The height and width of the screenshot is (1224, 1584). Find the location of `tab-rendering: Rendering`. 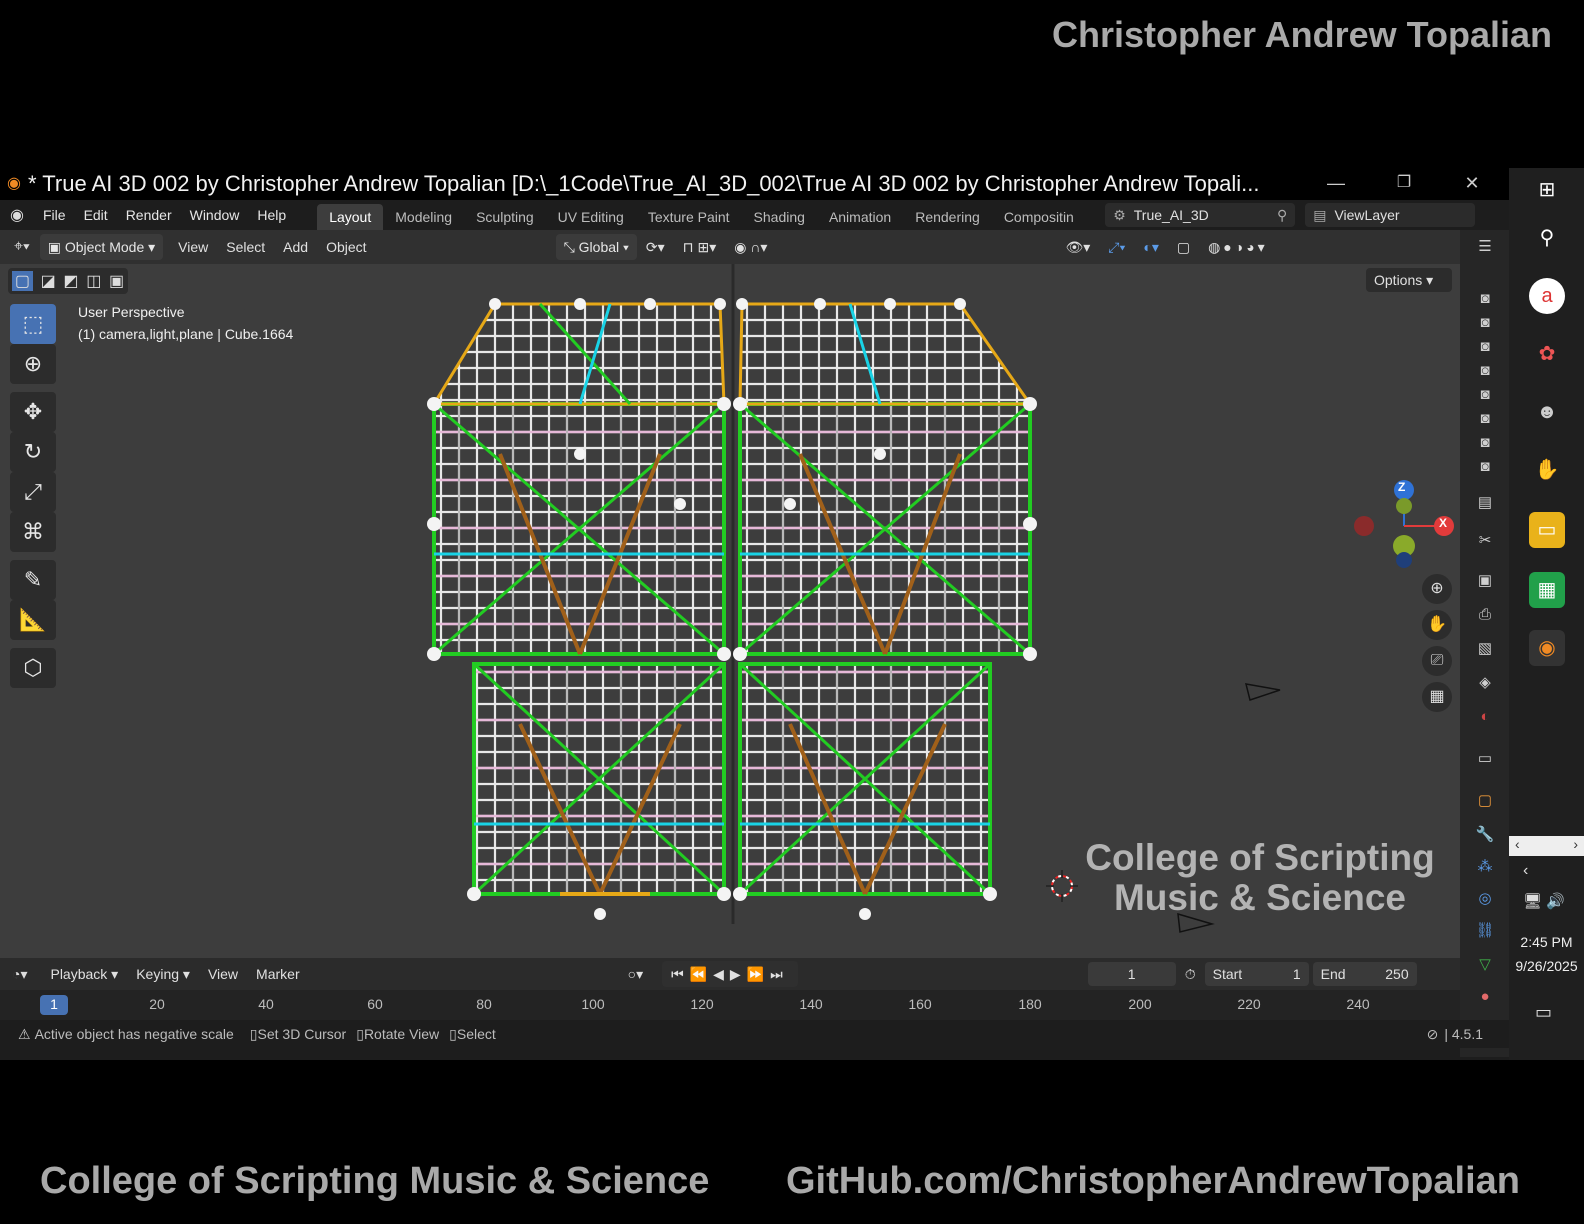

tab-rendering: Rendering is located at coordinates (947, 217).